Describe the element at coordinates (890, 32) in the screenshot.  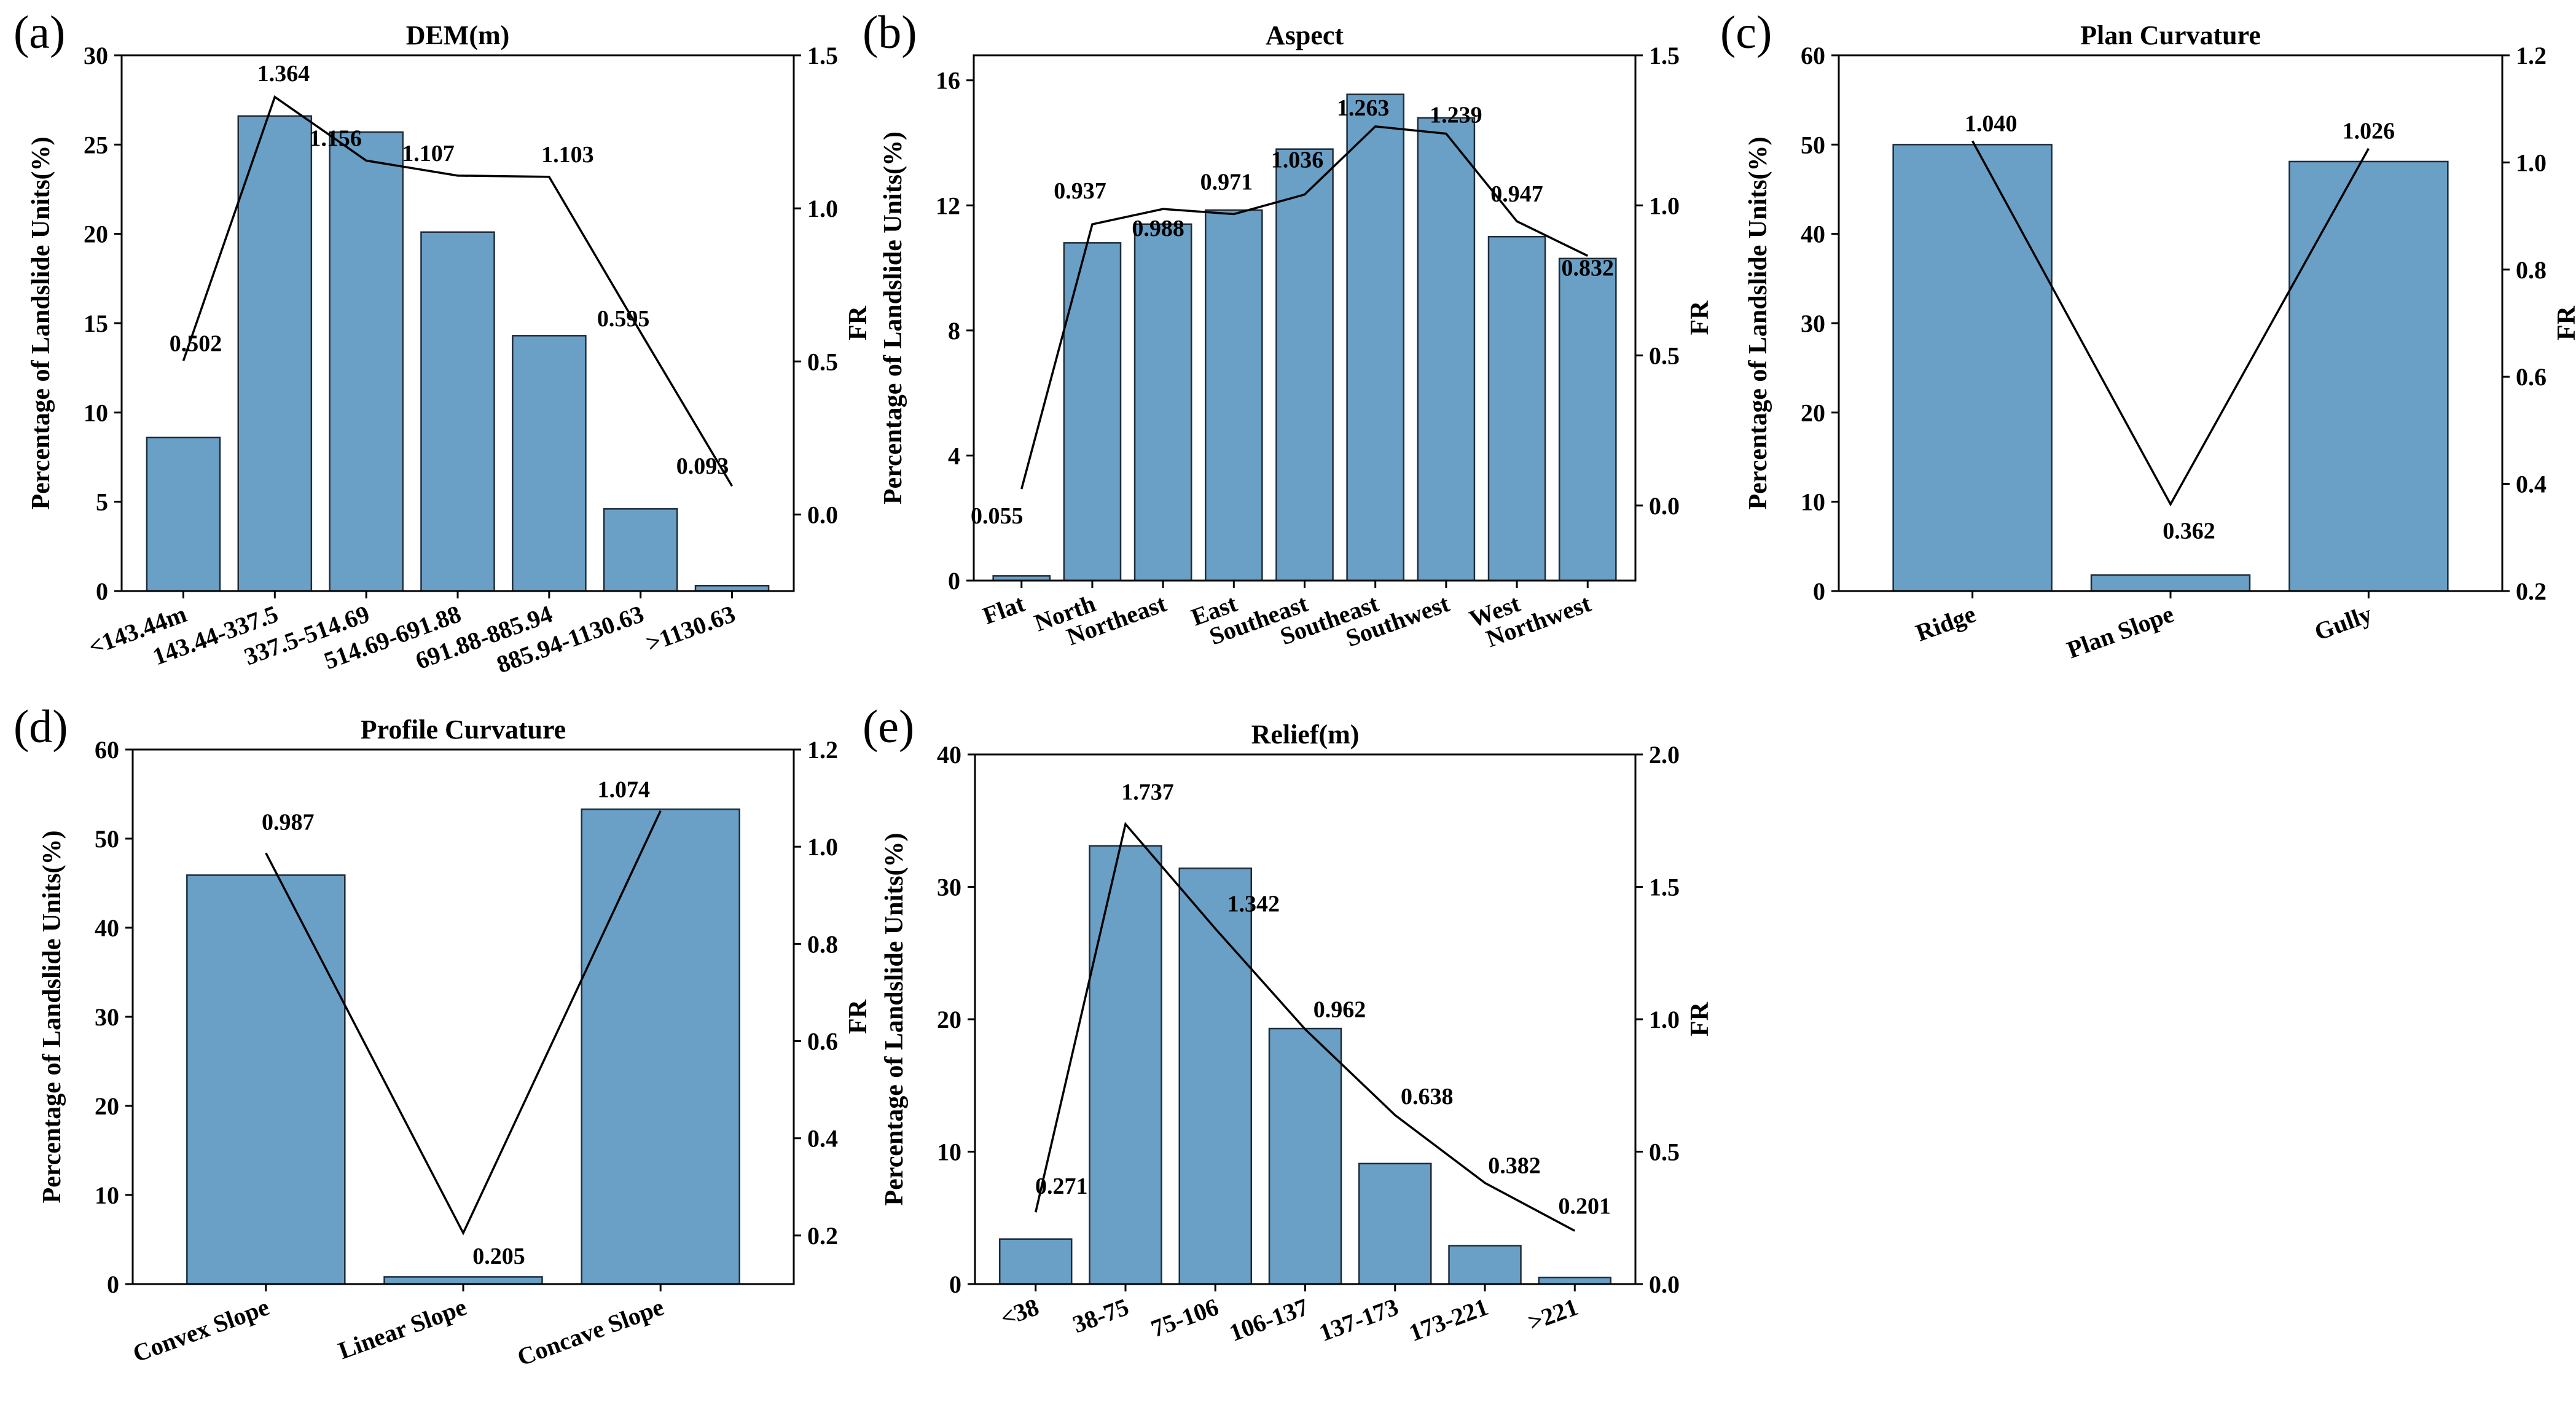
I see `panel-label: (b)` at that location.